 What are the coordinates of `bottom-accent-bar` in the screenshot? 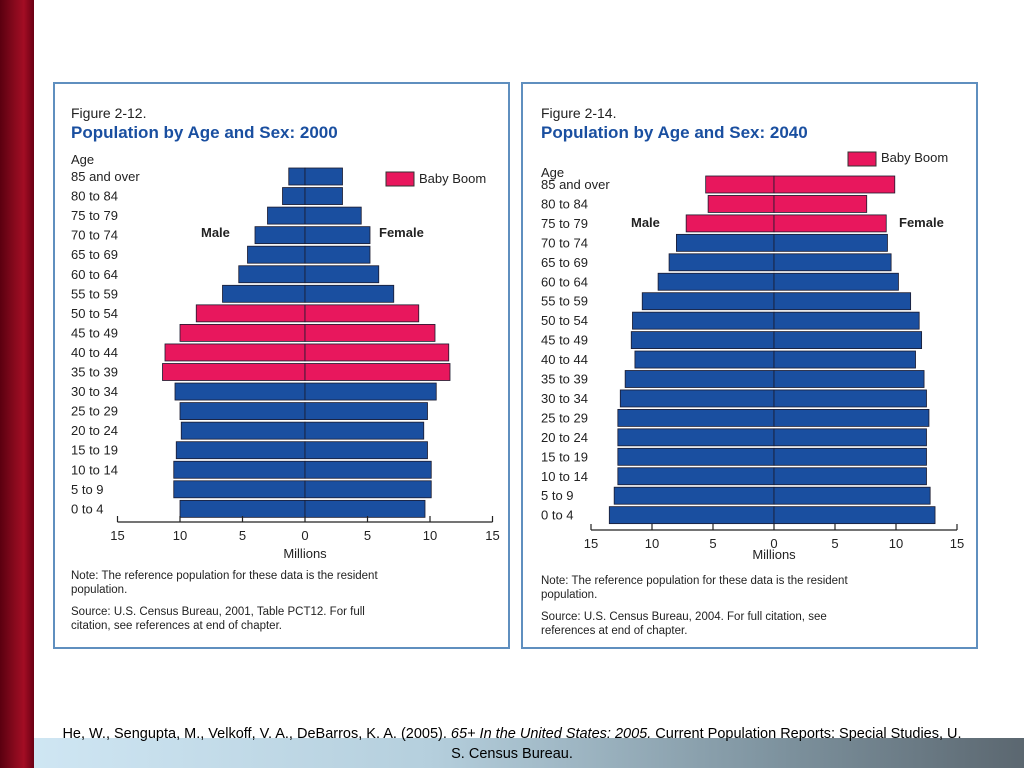 It's located at (529, 753).